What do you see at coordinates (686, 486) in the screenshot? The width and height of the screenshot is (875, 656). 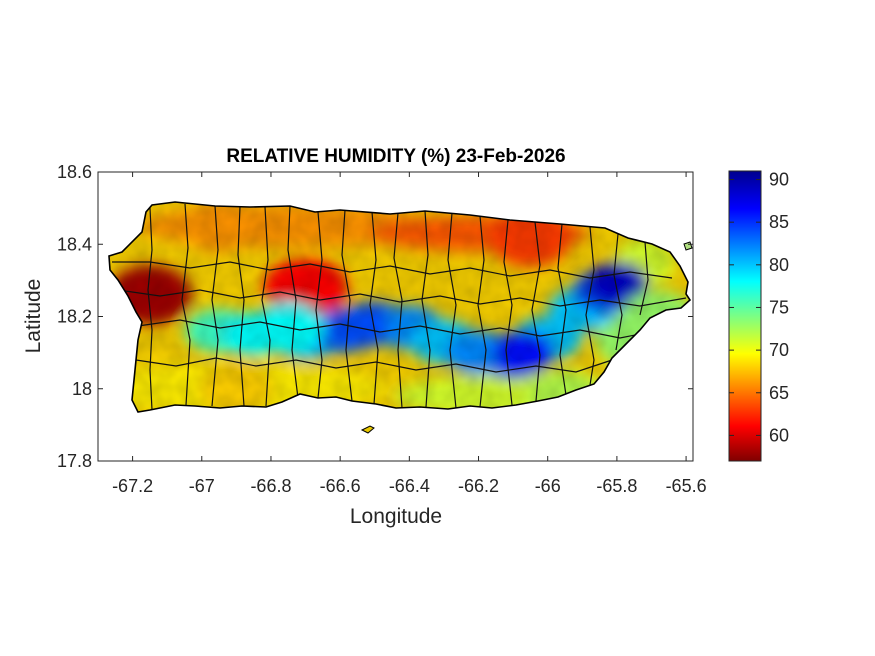 I see `x-tick-label: -65.6` at bounding box center [686, 486].